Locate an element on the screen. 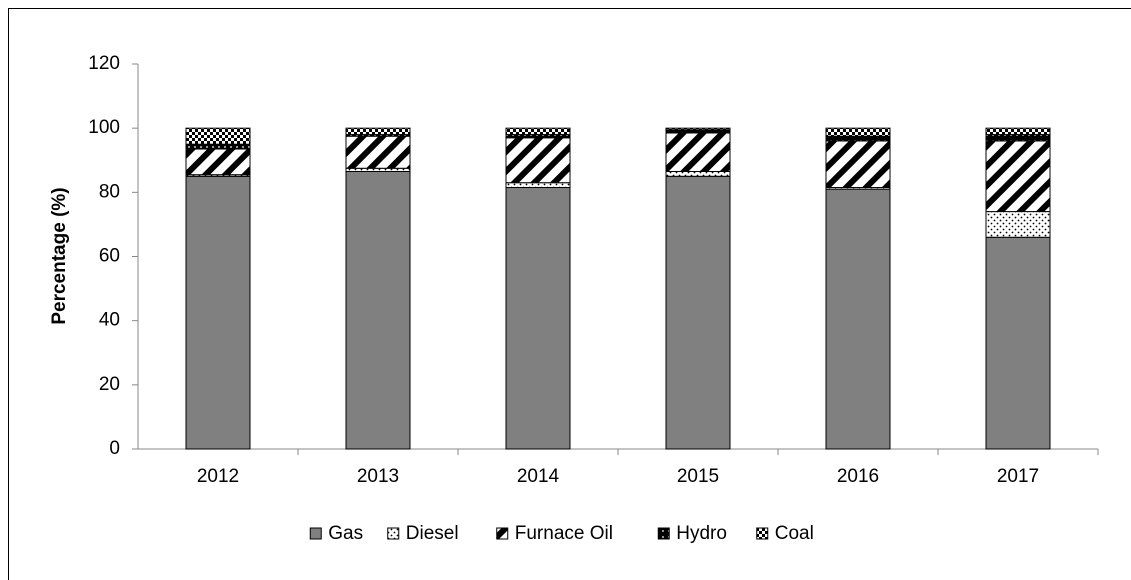  y-tick-label: 60 is located at coordinates (109, 256).